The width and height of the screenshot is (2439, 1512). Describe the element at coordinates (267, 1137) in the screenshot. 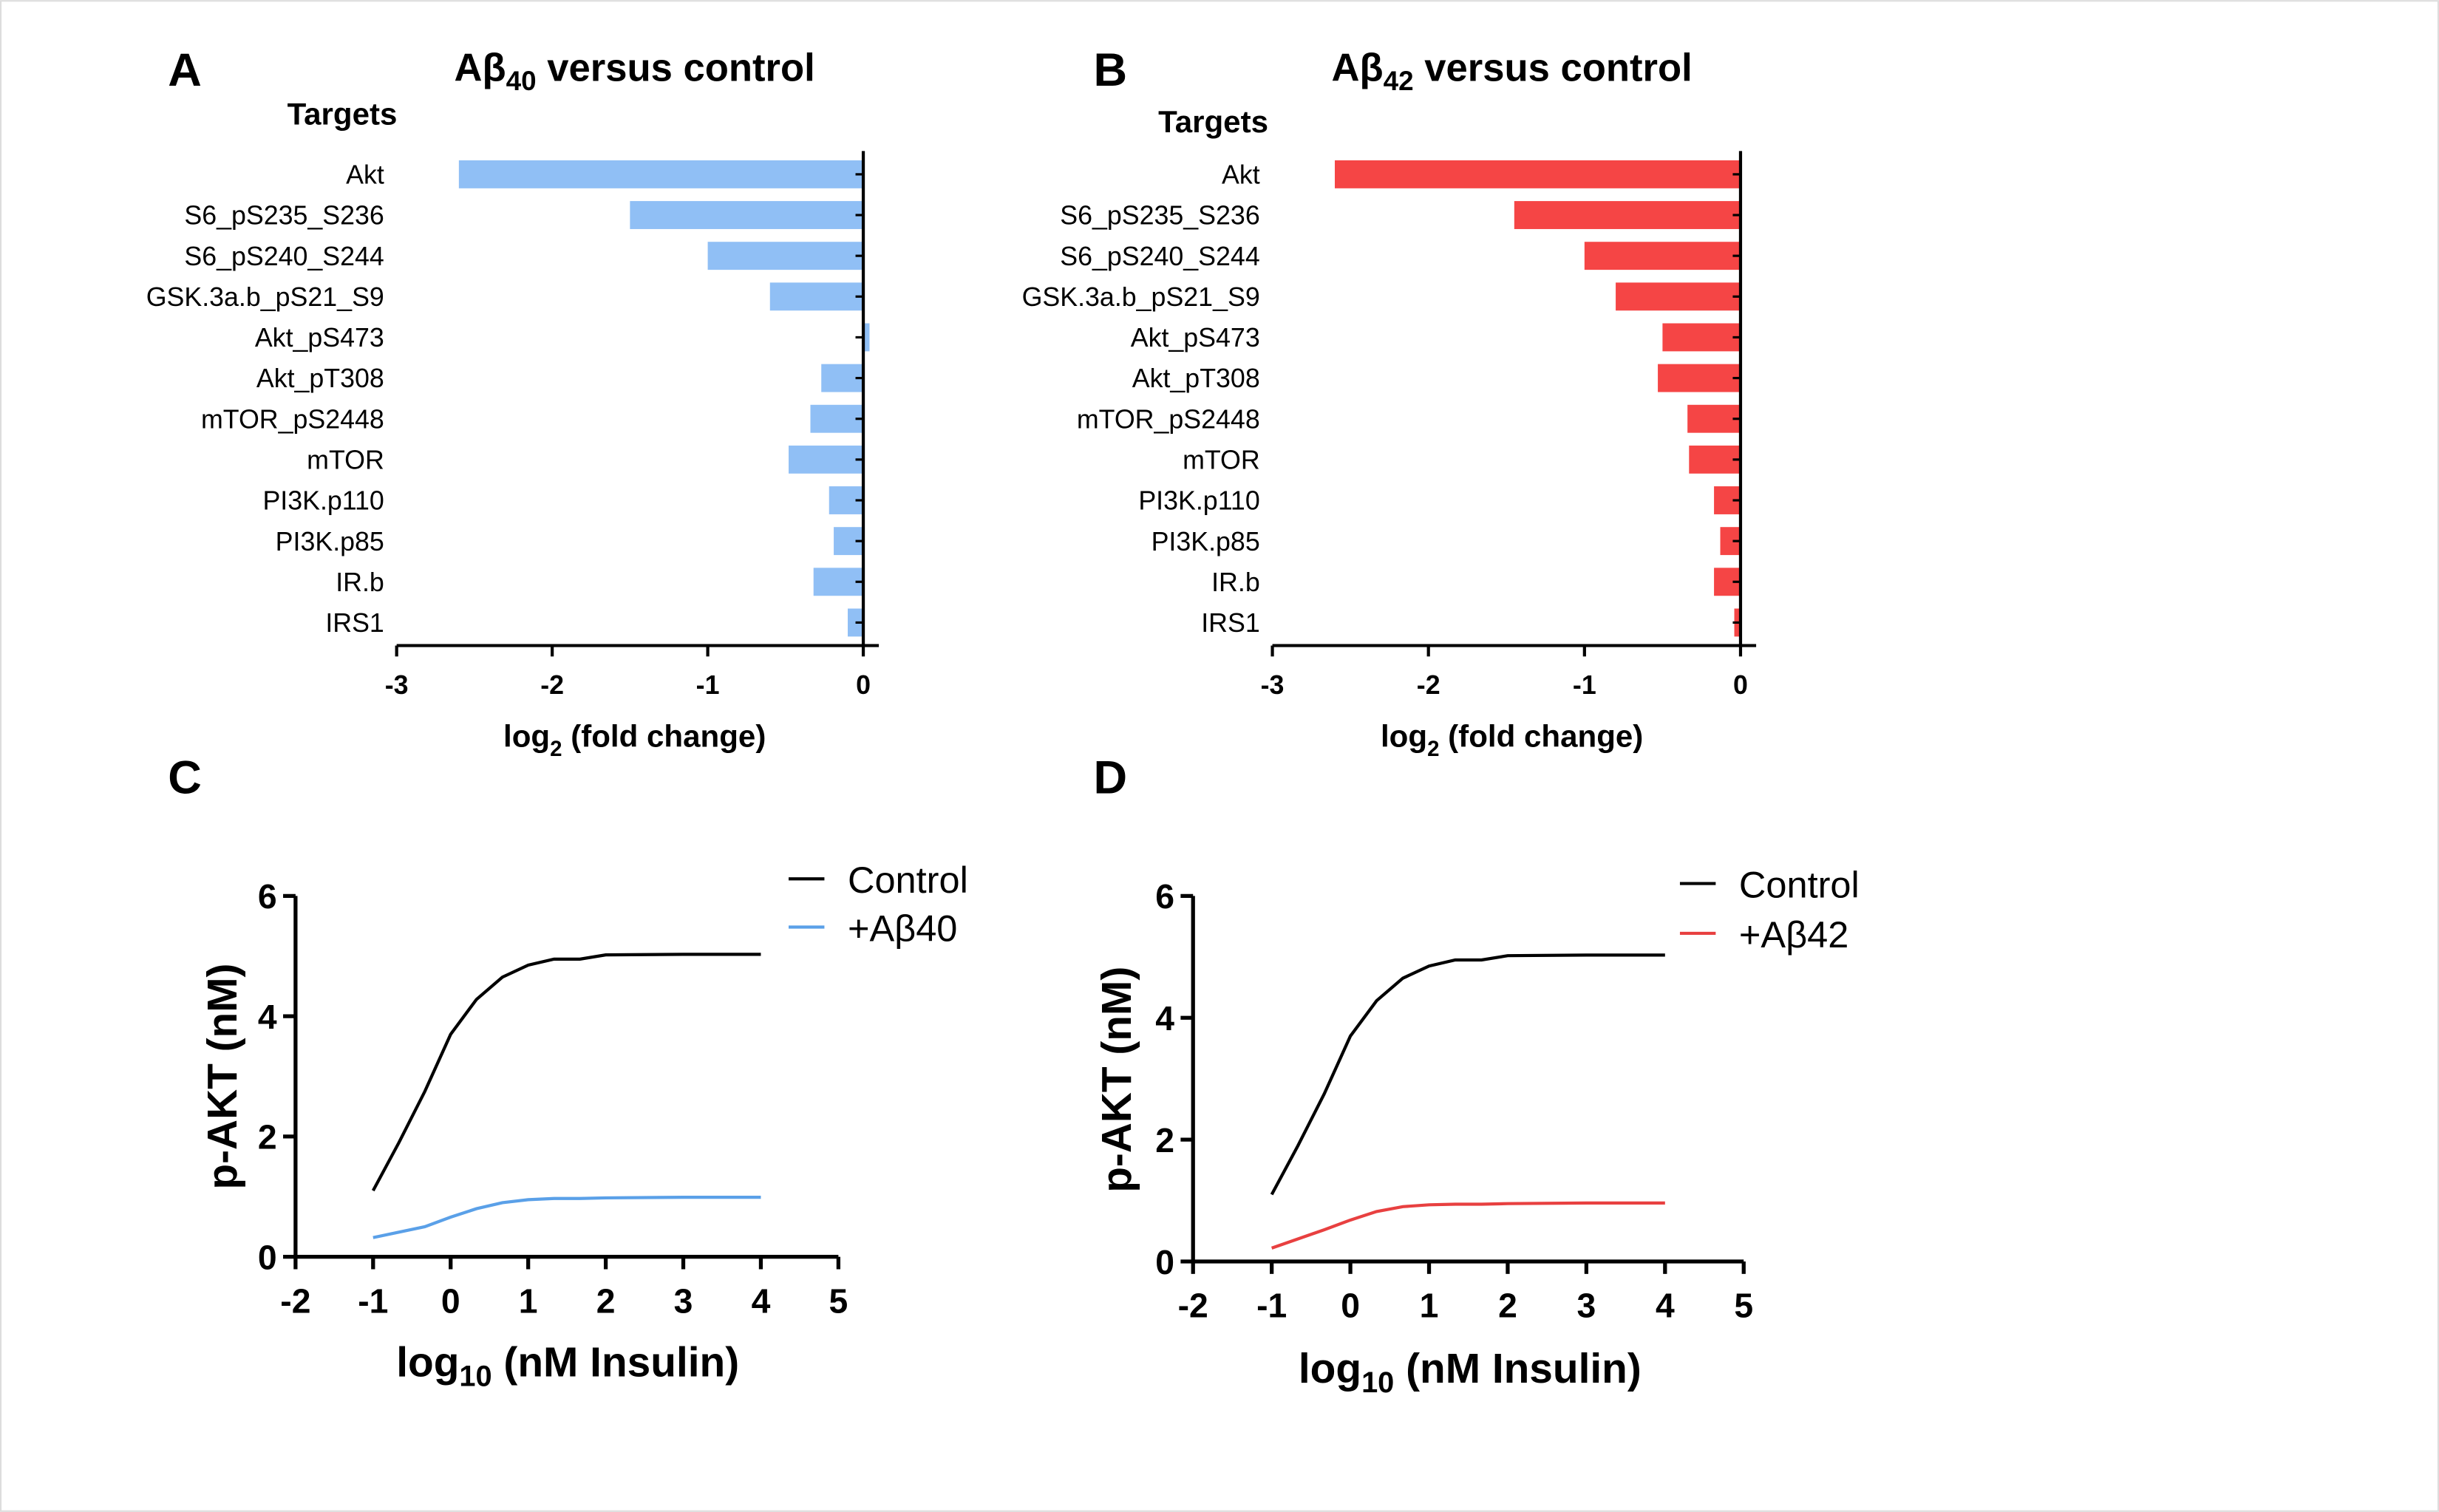

I see `y-tick-label: 2` at that location.